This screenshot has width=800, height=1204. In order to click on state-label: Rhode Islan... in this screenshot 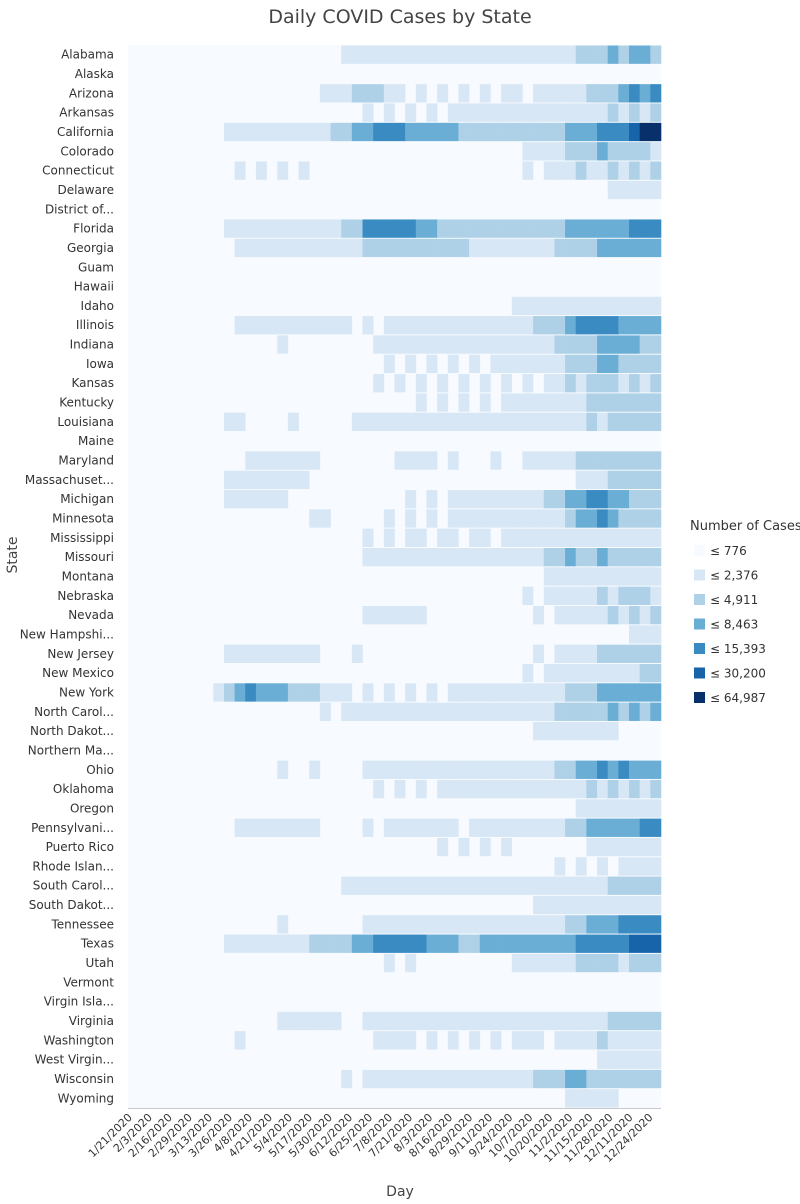, I will do `click(73, 866)`.